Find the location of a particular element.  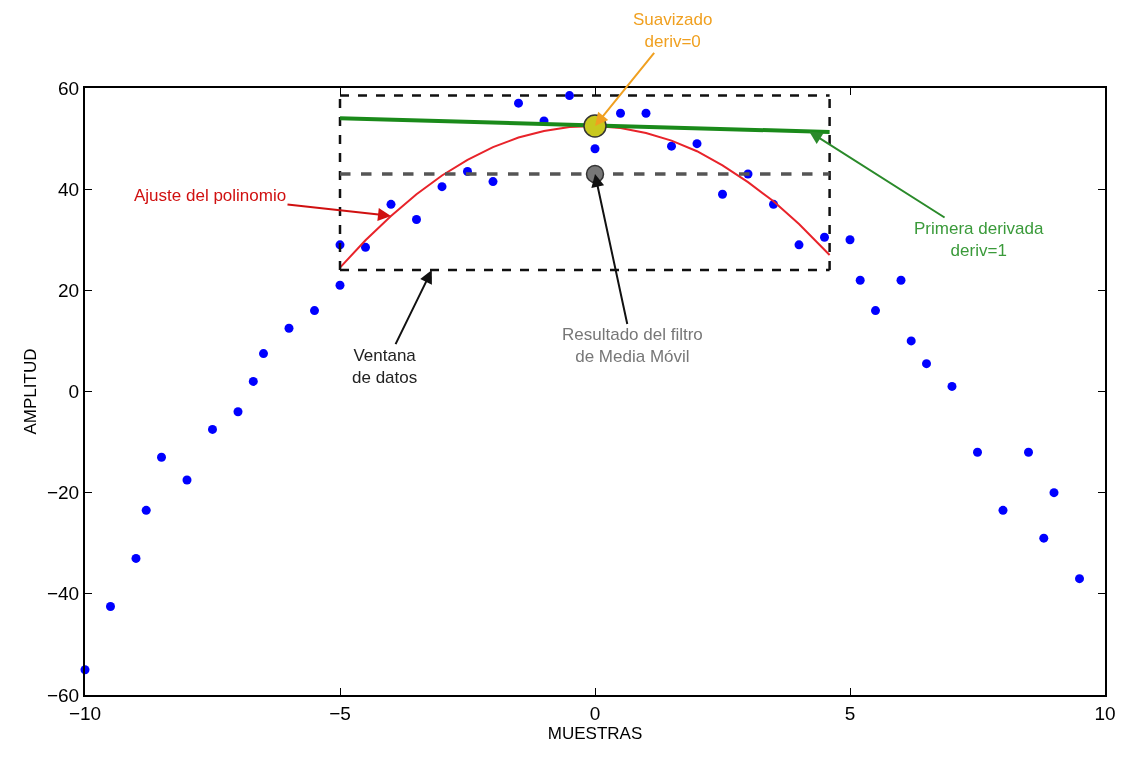

y-tick-label: 40 is located at coordinates (69, 189).